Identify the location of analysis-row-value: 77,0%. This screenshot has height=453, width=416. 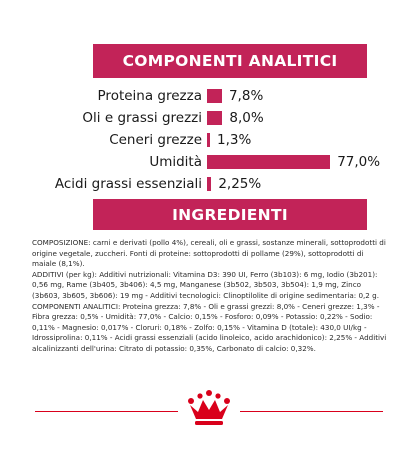
(359, 162).